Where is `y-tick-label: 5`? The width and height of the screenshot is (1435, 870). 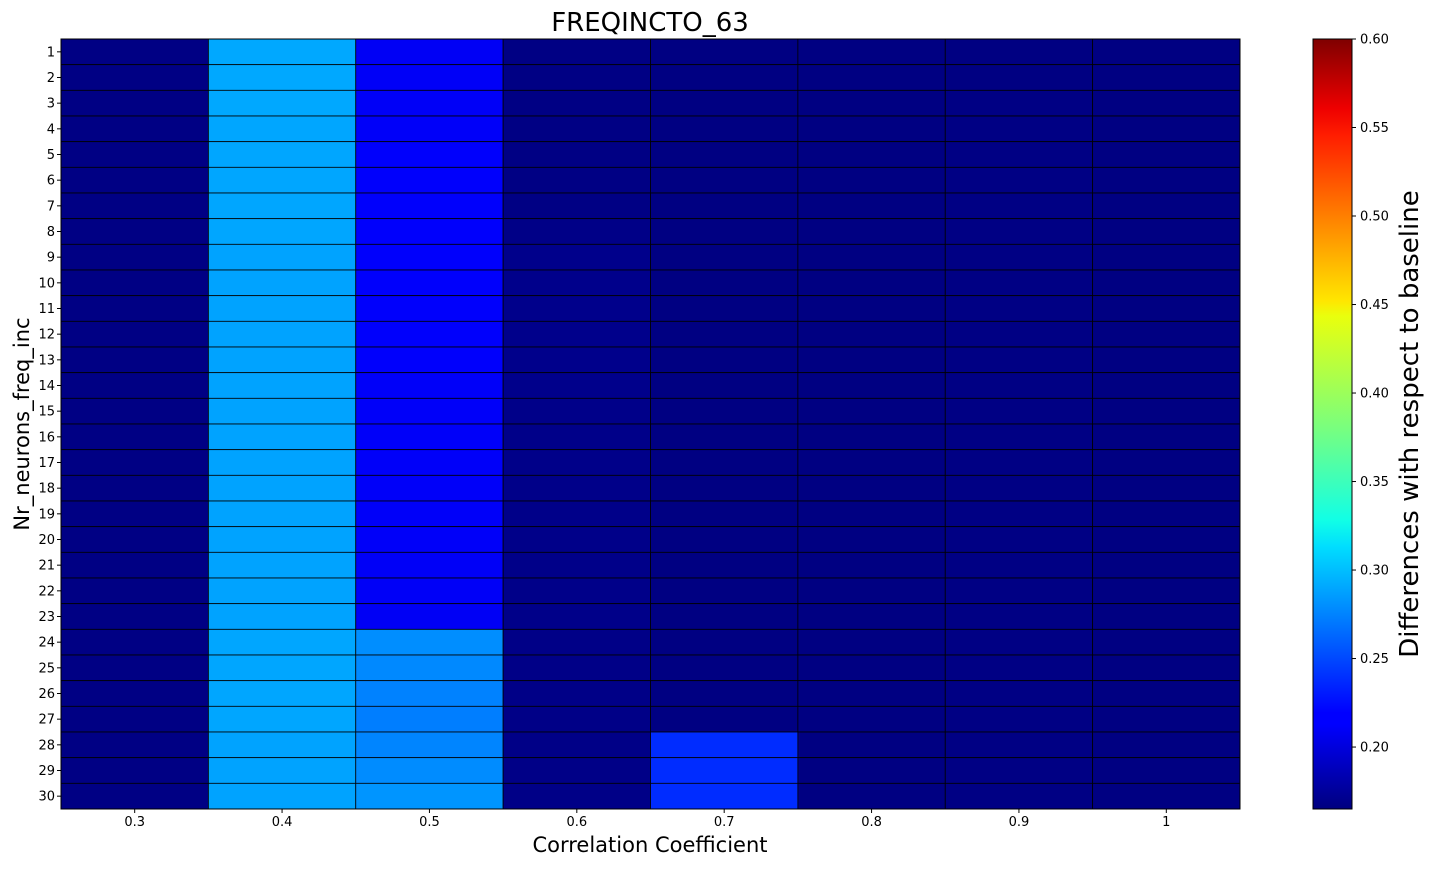 y-tick-label: 5 is located at coordinates (51, 155).